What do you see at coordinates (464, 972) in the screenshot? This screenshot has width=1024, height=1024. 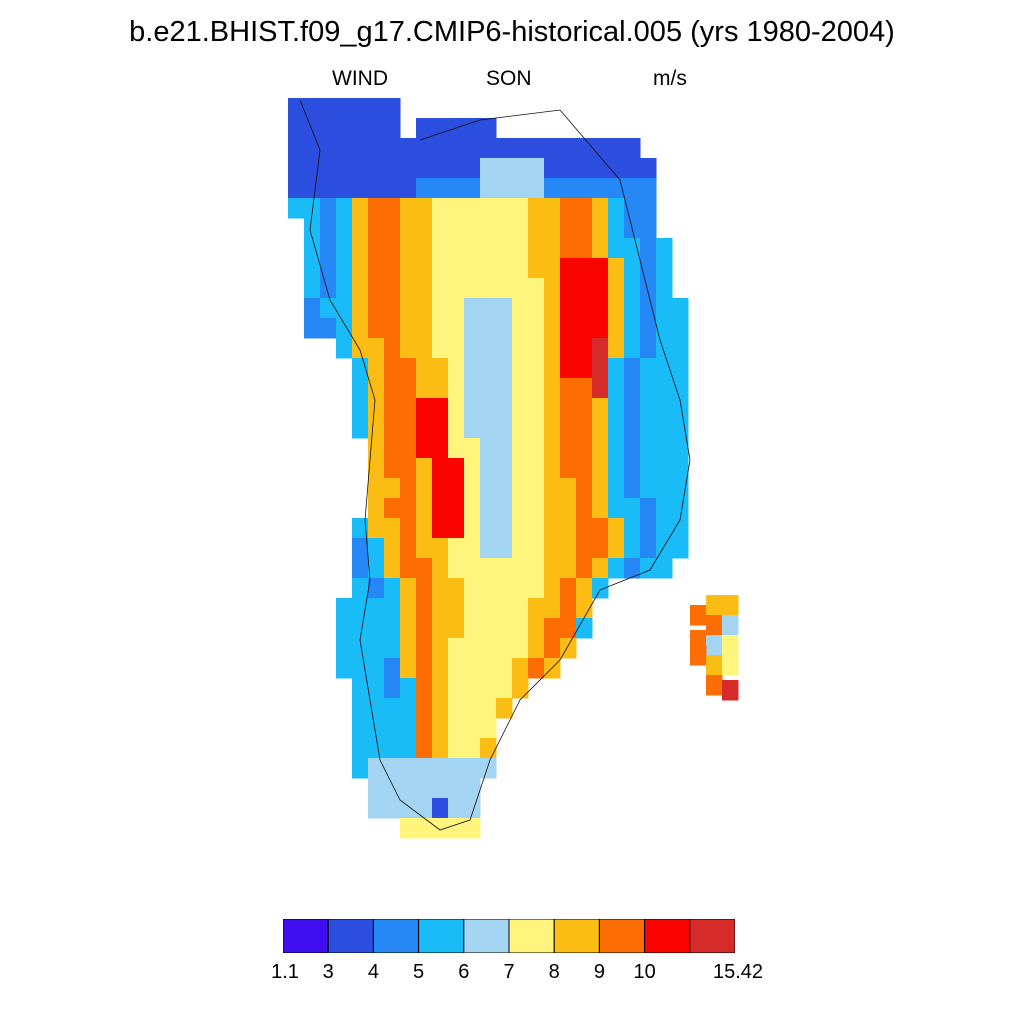 I see `colorbar-tick-label: 6` at bounding box center [464, 972].